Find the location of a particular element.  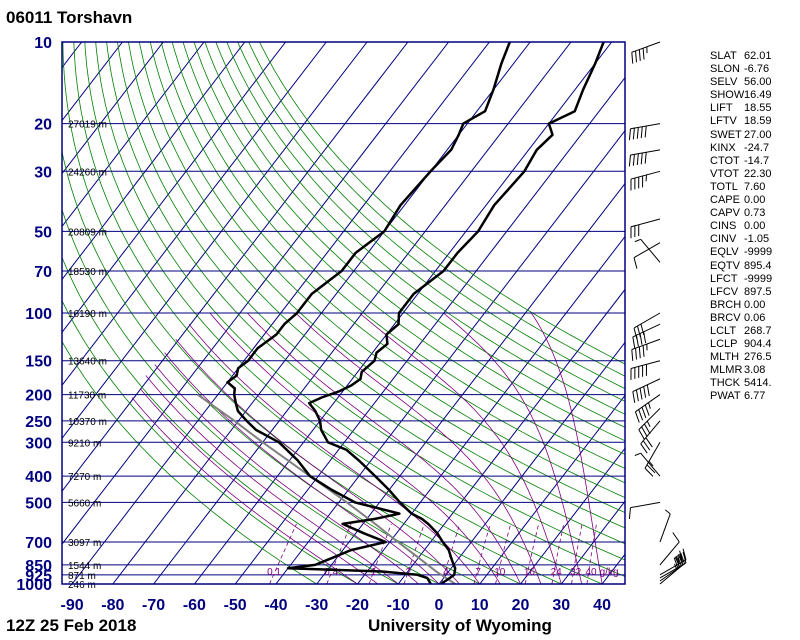

index-key: THCK is located at coordinates (725, 383).